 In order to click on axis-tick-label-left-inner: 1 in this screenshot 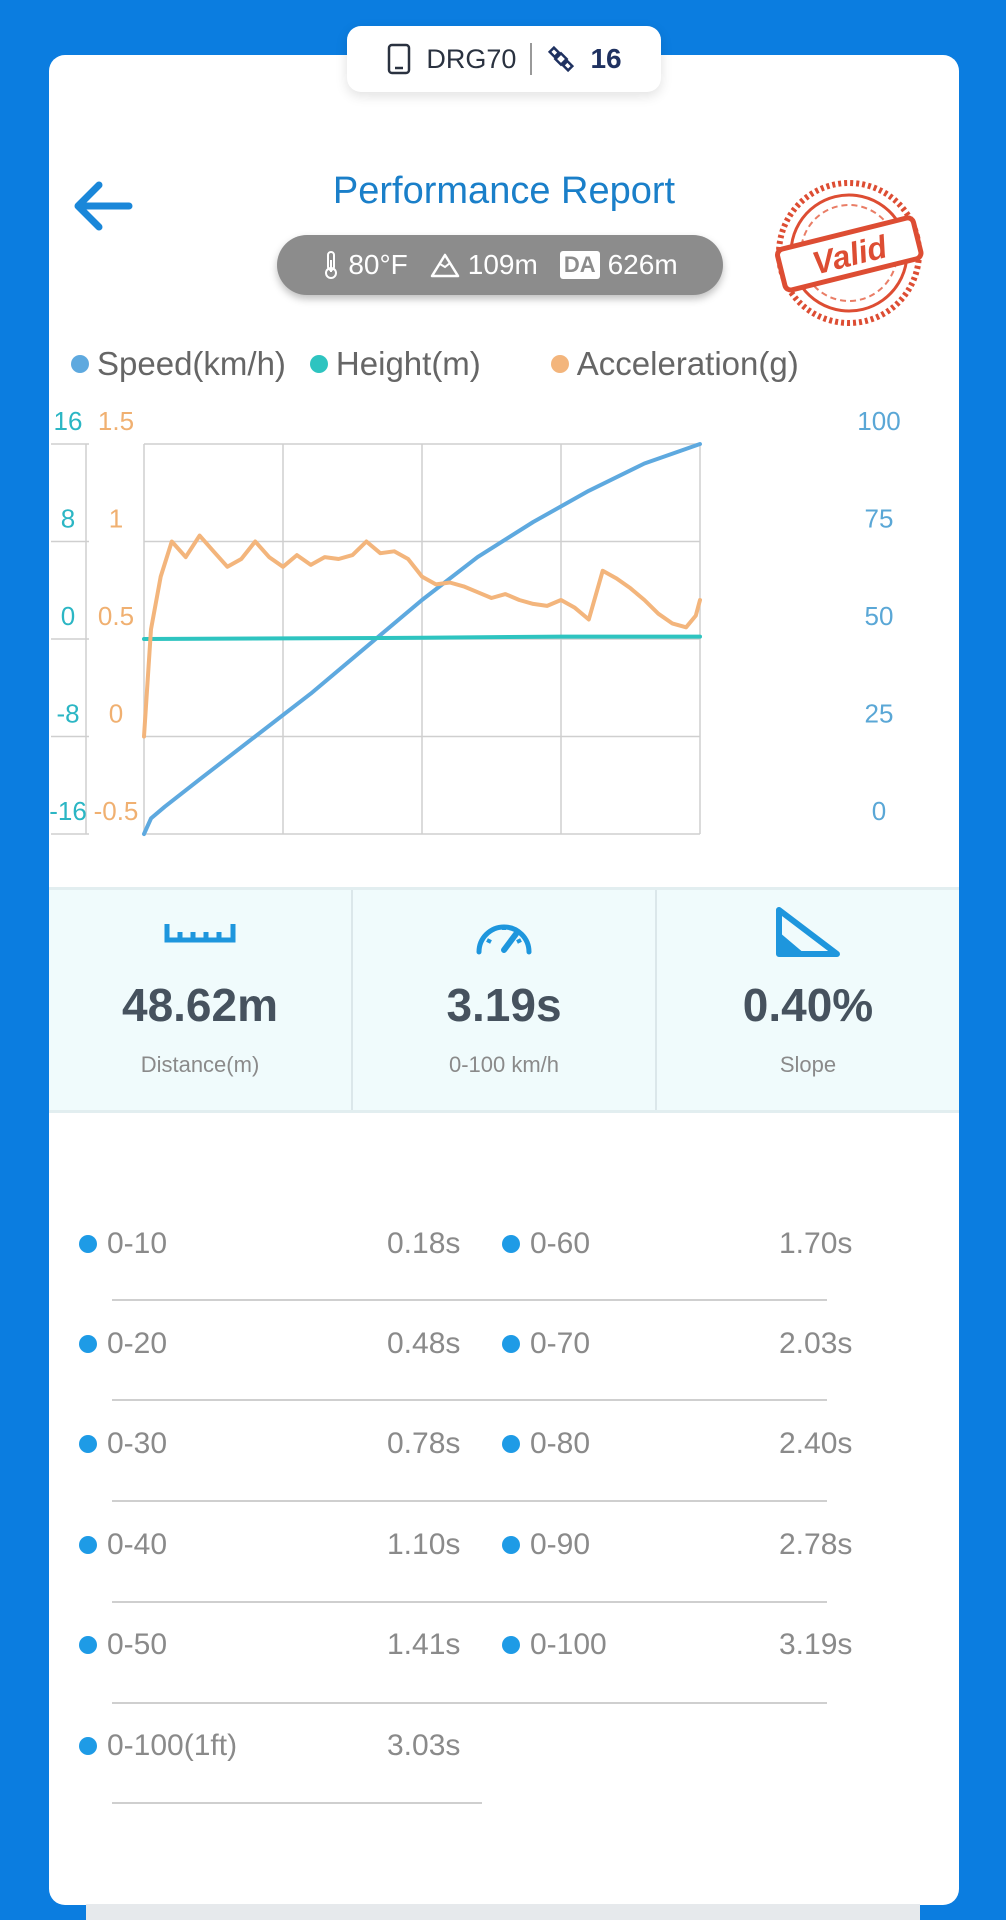, I will do `click(116, 519)`.